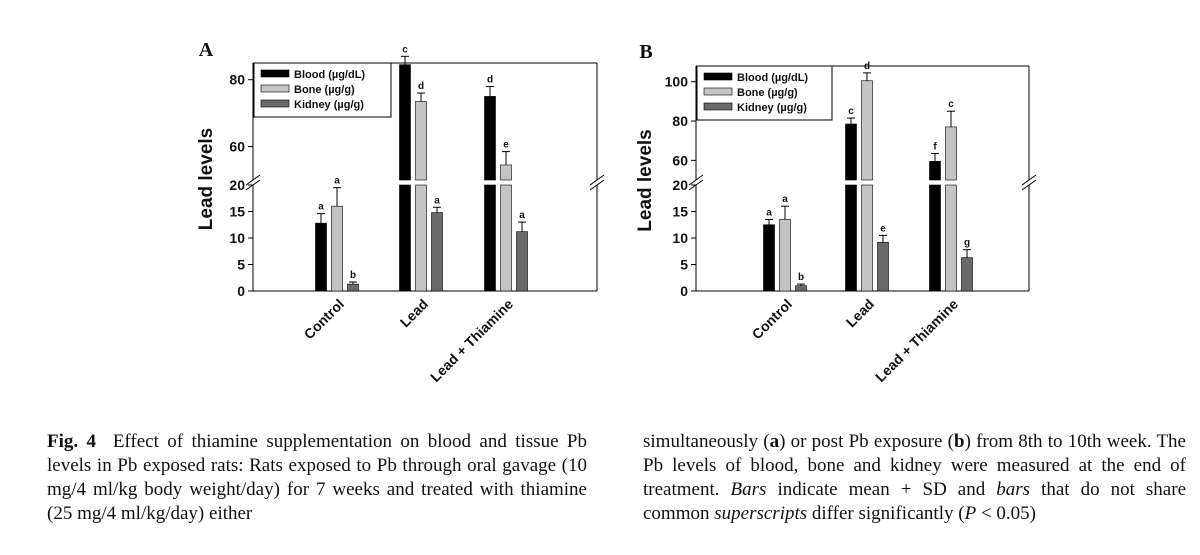  Describe the element at coordinates (329, 75) in the screenshot. I see `legend-label: Blood (µg/dL)` at that location.